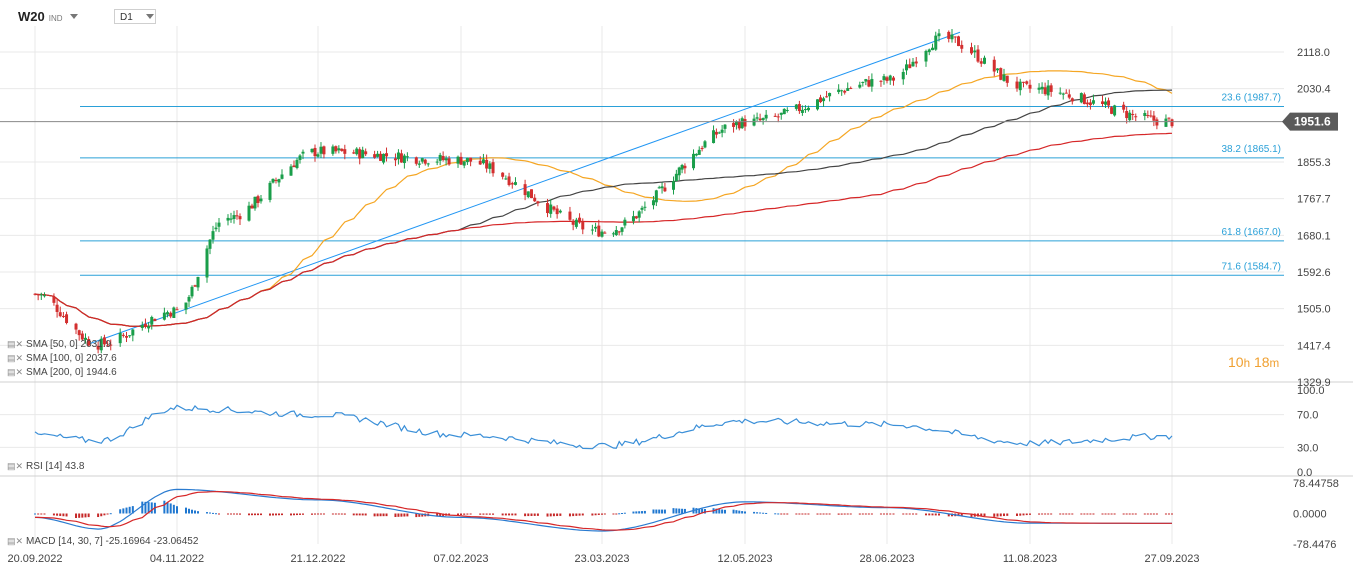 The height and width of the screenshot is (574, 1353). What do you see at coordinates (1312, 122) in the screenshot?
I see `current-price-label: 1951.6` at bounding box center [1312, 122].